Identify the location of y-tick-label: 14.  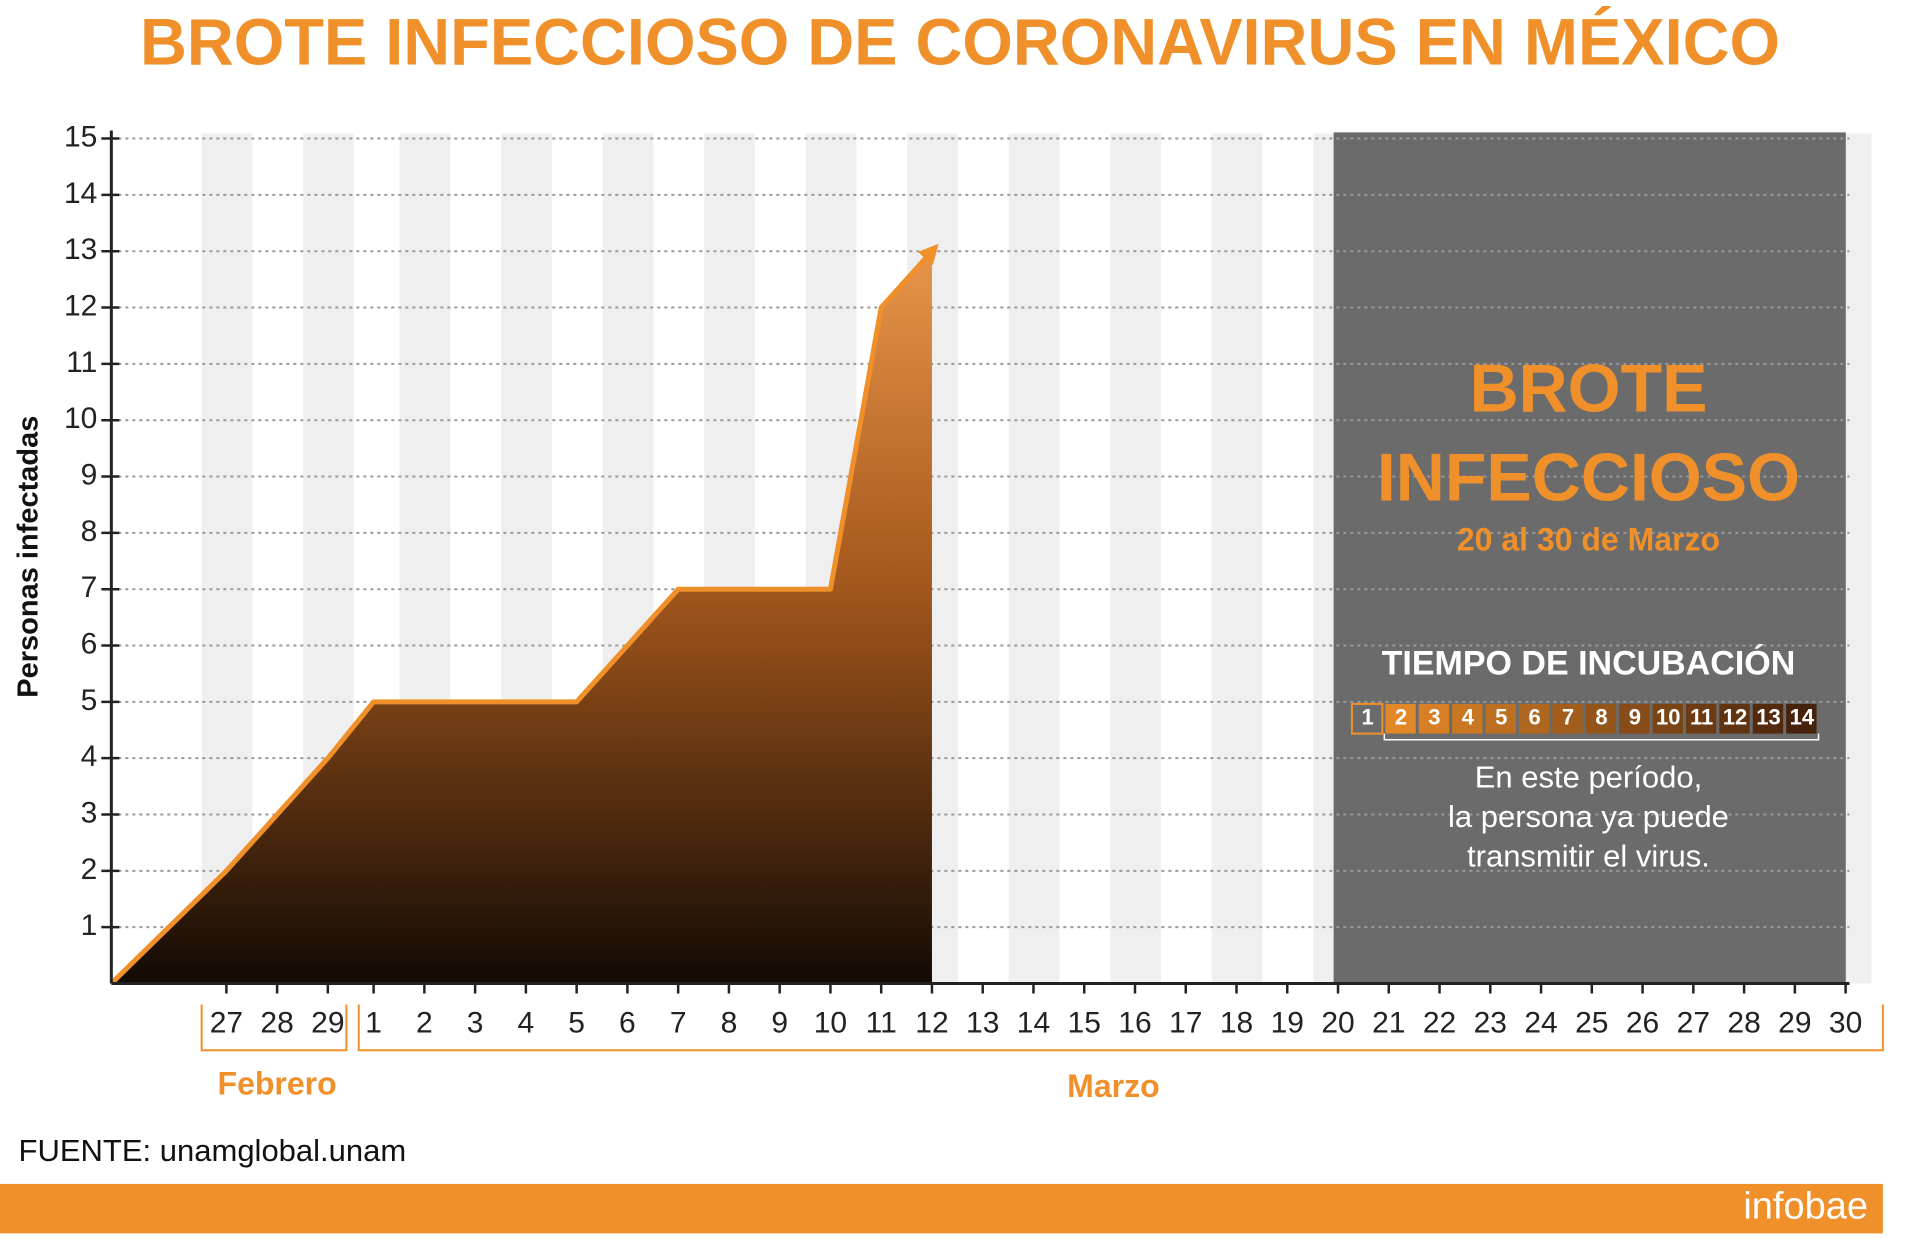
(80, 193).